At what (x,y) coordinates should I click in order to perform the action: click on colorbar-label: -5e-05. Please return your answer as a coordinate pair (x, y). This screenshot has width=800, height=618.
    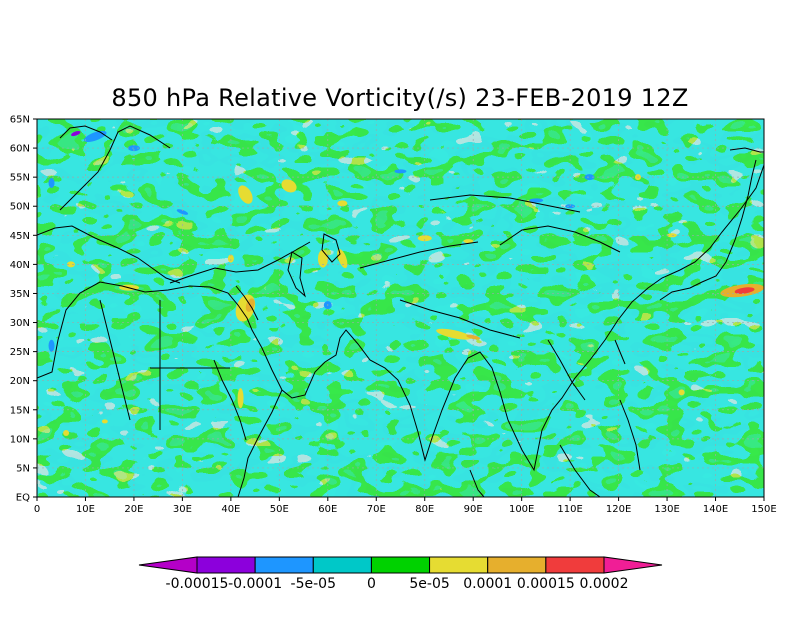
    Looking at the image, I should click on (313, 584).